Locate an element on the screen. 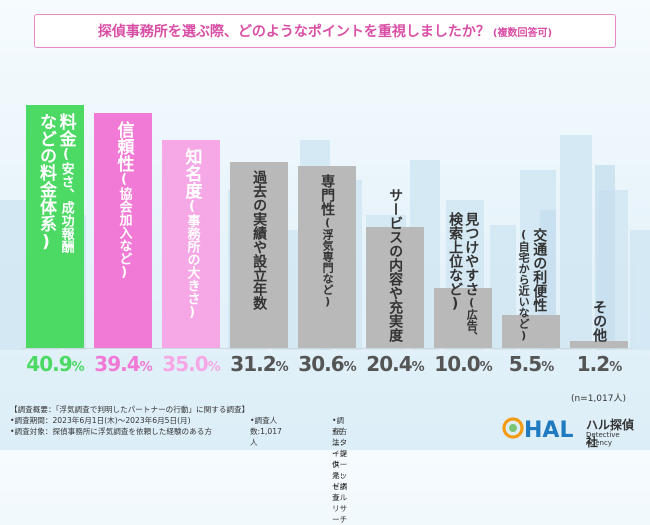  bar-label-2: 信頼性(協会加入など) is located at coordinates (123, 201).